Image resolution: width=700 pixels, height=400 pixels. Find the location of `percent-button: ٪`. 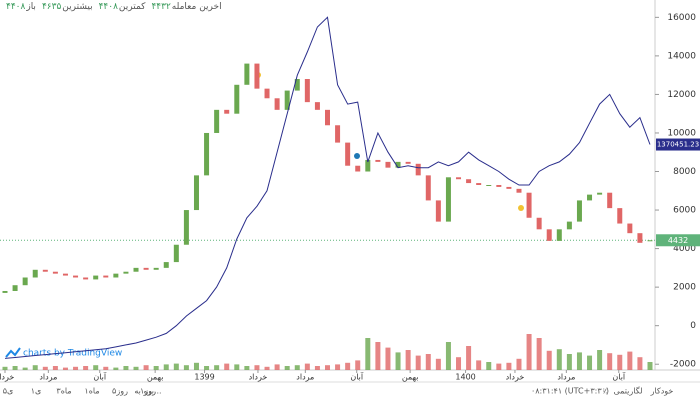

percent-button: ٪ is located at coordinates (605, 391).